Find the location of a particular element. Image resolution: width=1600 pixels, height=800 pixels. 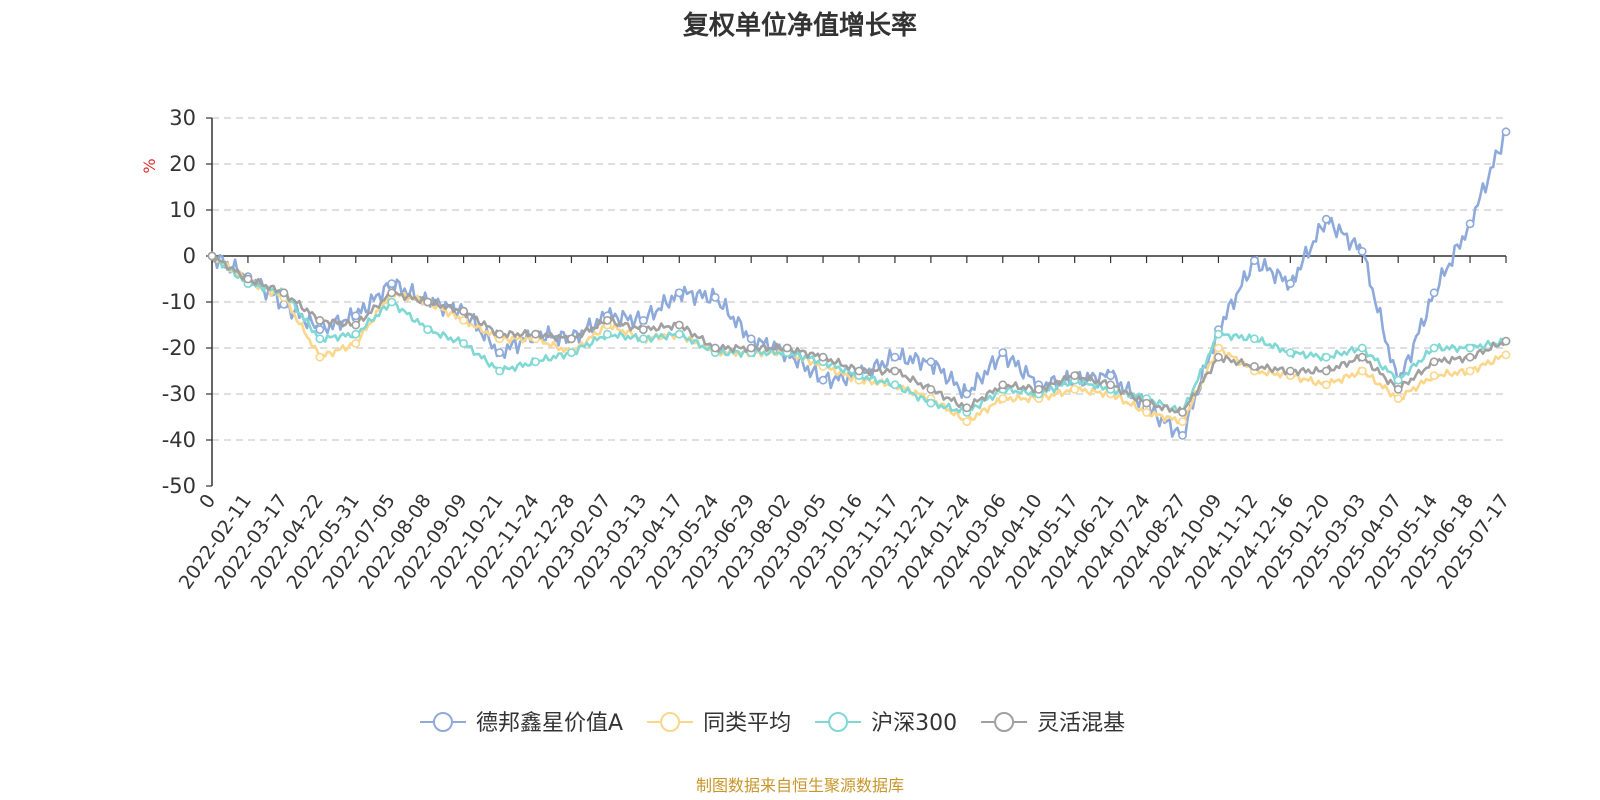

y-tick-labels: 30 20 10 0 -10 -20 -30 -40 -50 is located at coordinates (179, 302).